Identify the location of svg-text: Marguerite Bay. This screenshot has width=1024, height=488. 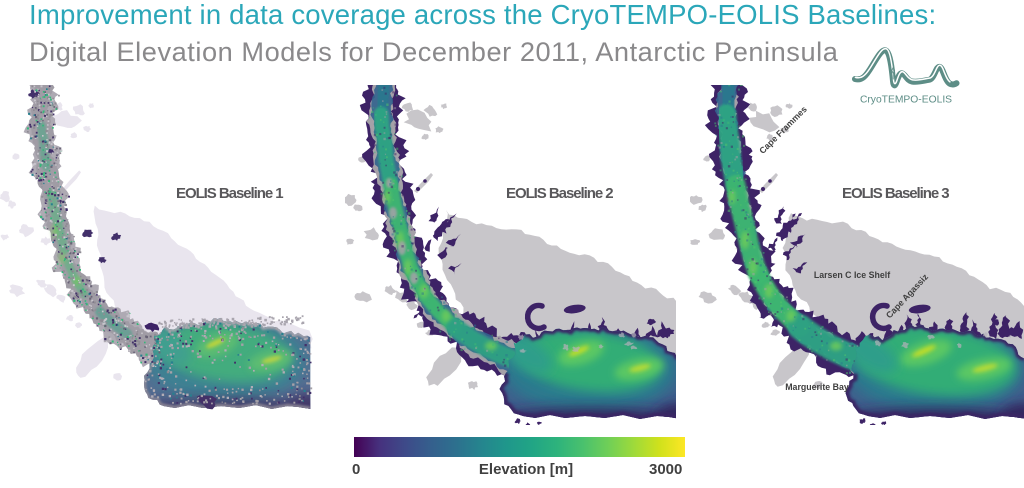
(817, 387).